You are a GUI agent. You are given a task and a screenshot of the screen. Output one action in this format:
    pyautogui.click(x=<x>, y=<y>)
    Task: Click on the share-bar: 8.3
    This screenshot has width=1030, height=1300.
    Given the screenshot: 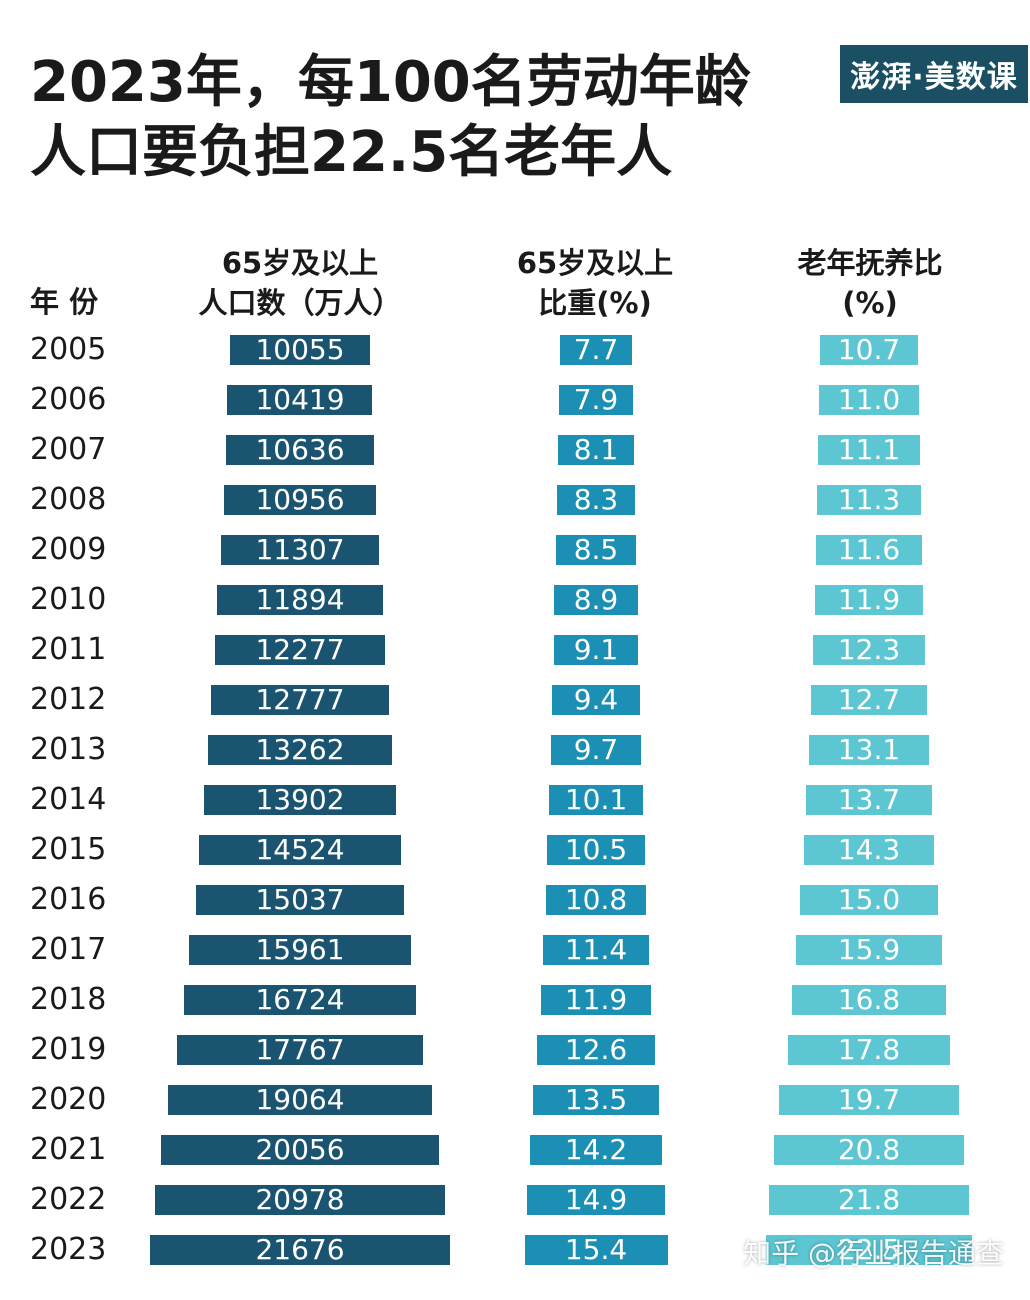 What is the action you would take?
    pyautogui.click(x=596, y=500)
    